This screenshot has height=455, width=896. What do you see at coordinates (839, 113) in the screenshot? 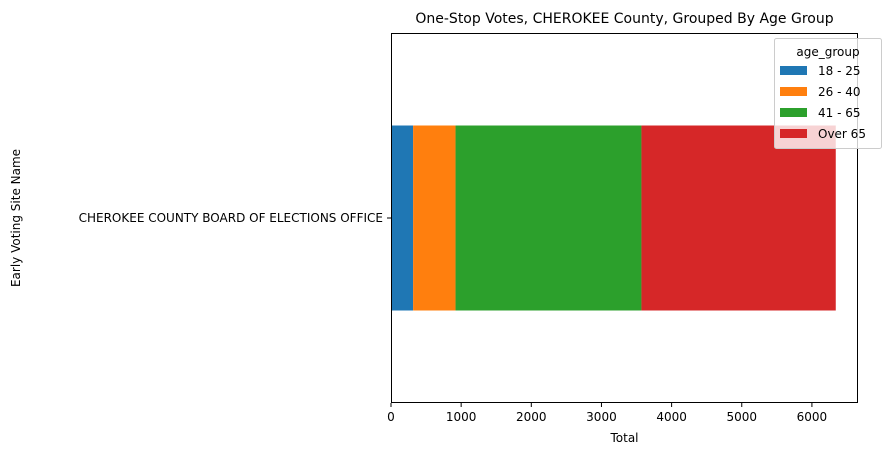
I see `legend-label: 41 - 65` at bounding box center [839, 113].